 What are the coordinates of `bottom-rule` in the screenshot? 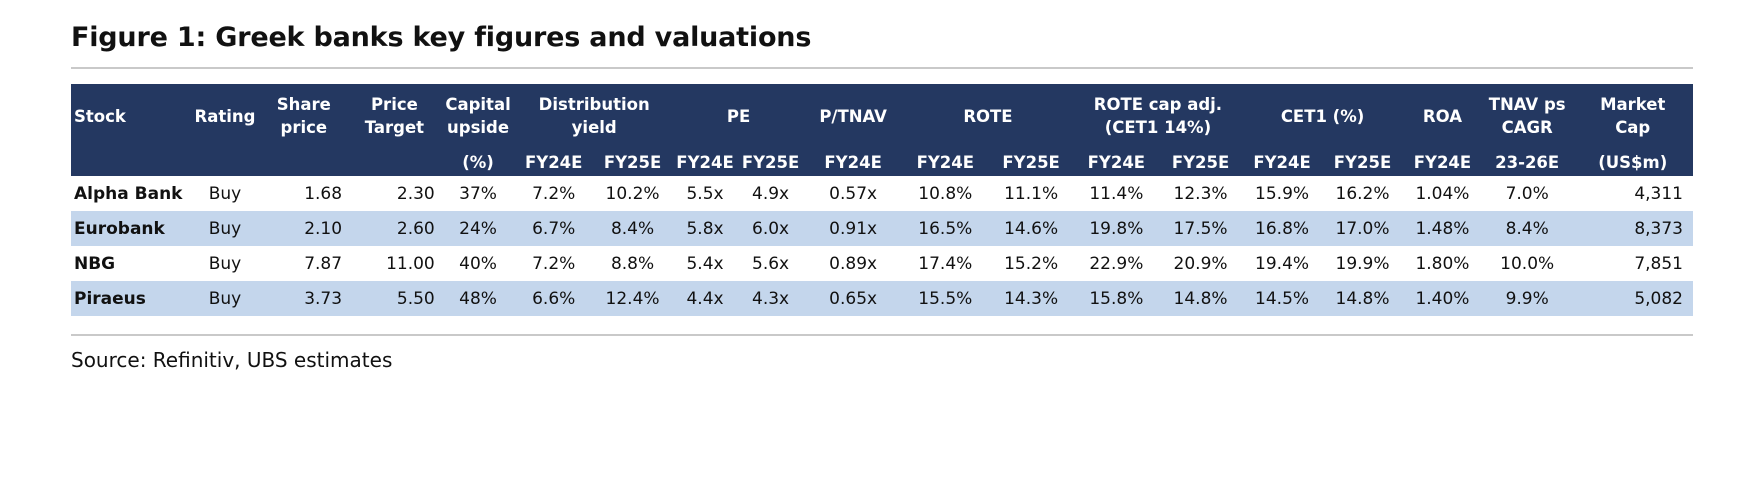 It's located at (882, 335).